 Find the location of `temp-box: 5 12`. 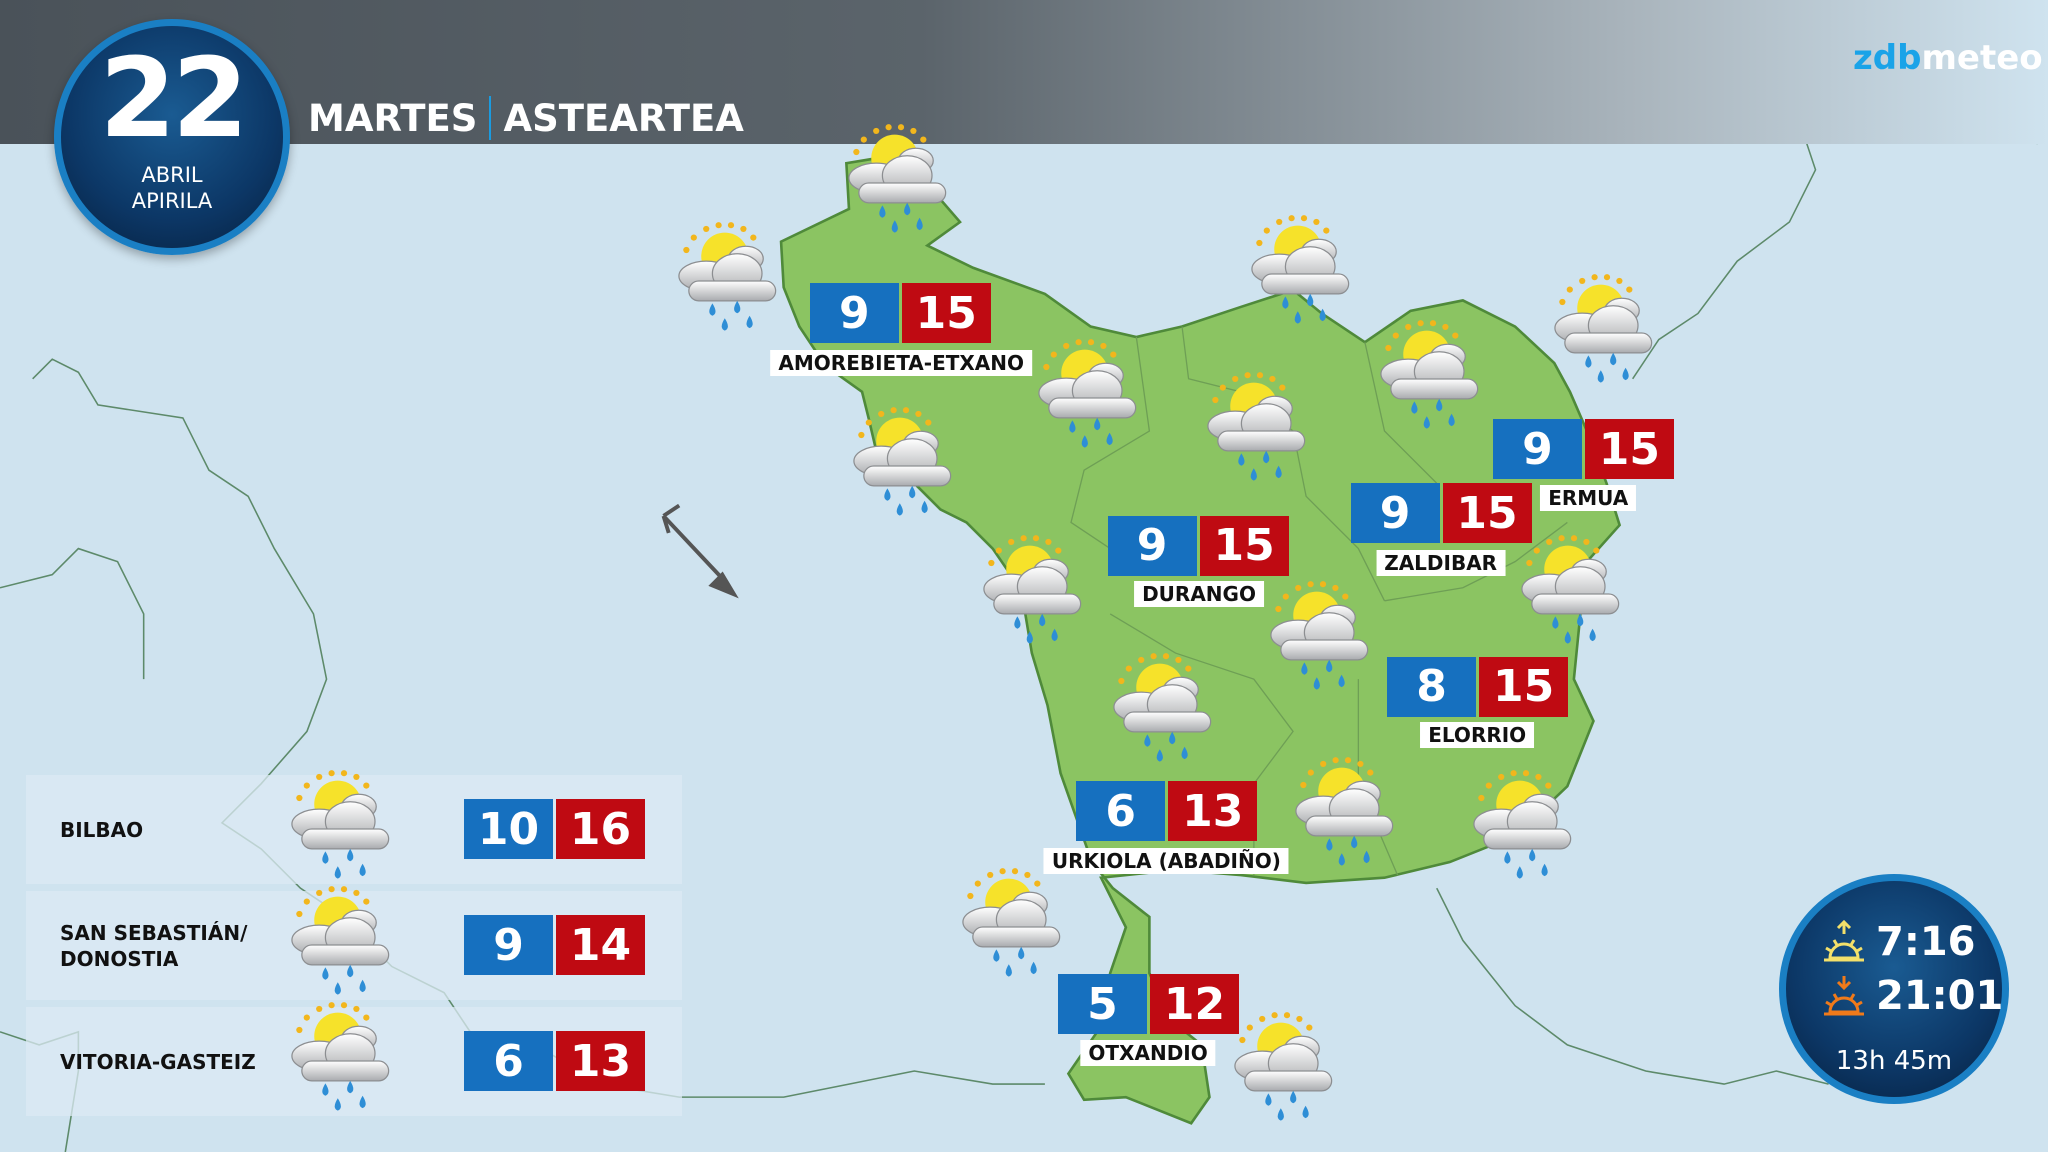

temp-box: 5 12 is located at coordinates (1148, 1004).